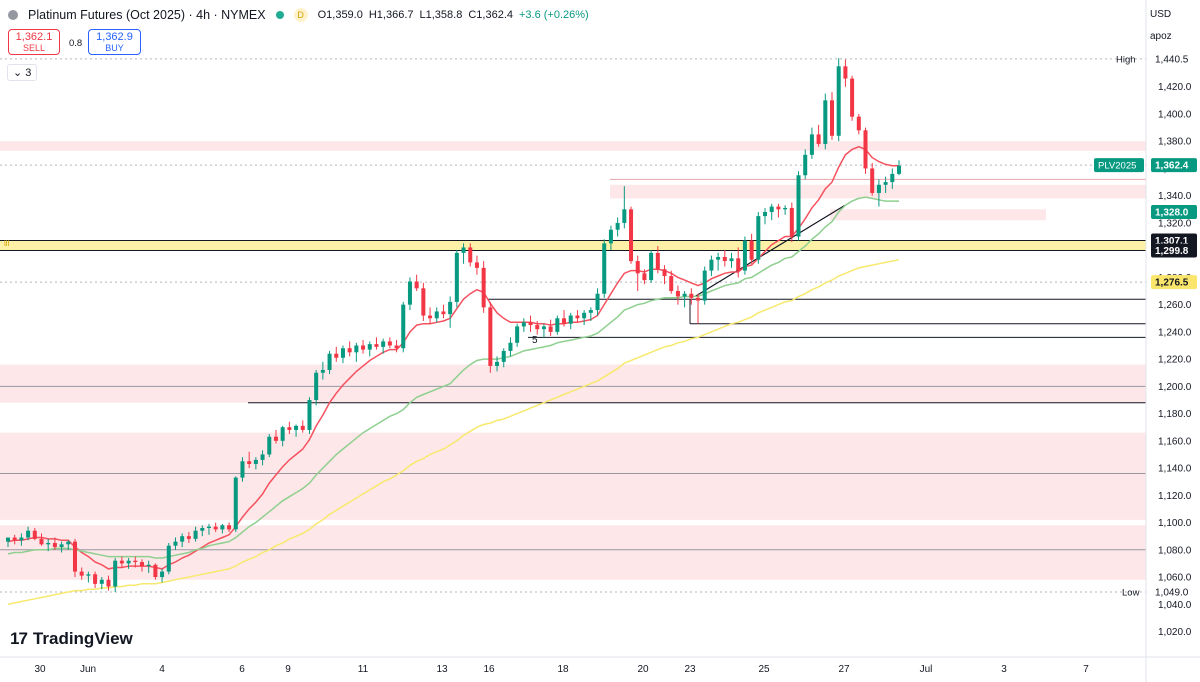  What do you see at coordinates (1161, 14) in the screenshot?
I see `currency-selector: USD` at bounding box center [1161, 14].